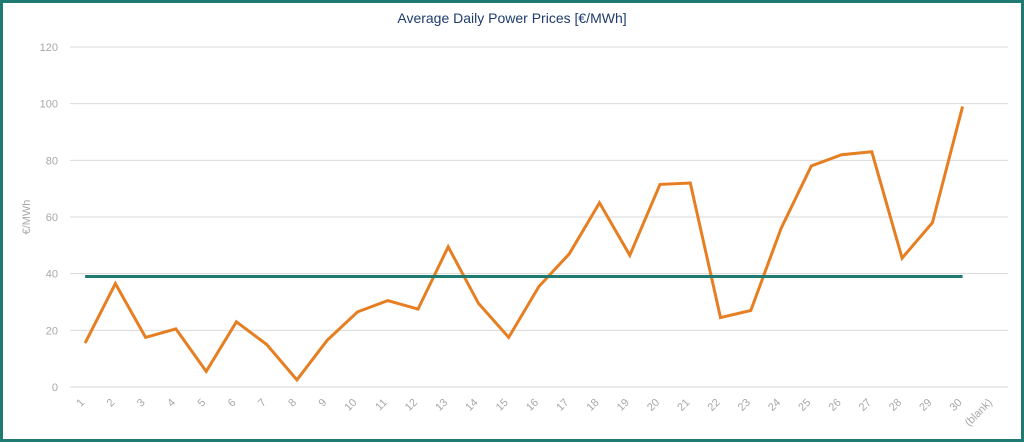 The image size is (1024, 442). Describe the element at coordinates (52, 218) in the screenshot. I see `y-tick-label: 60` at that location.